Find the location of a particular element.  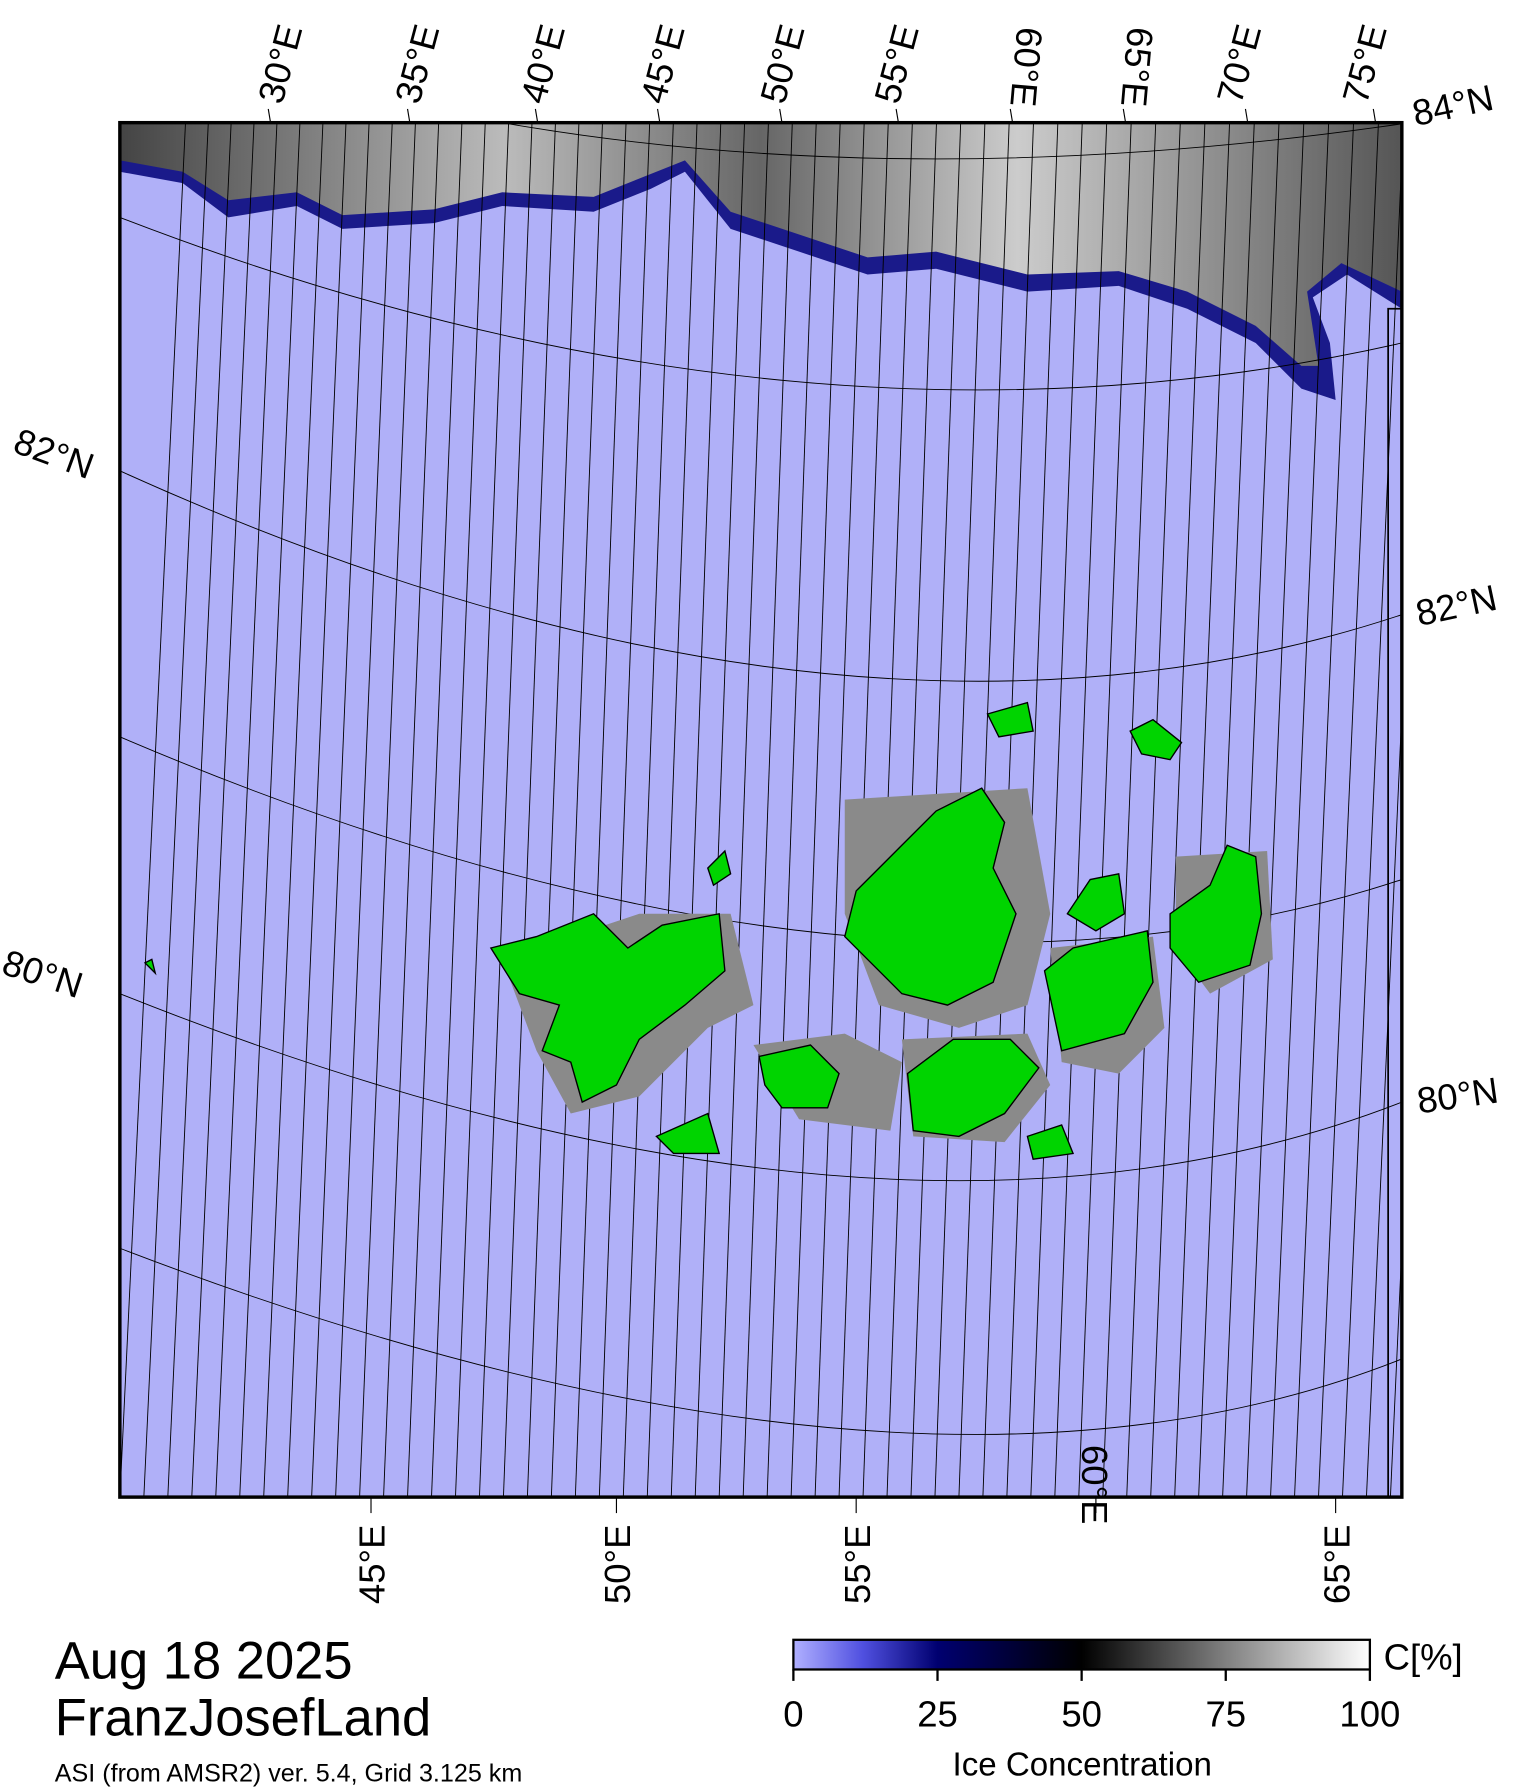

top-longitude-label: 70°E is located at coordinates (1239, 63).